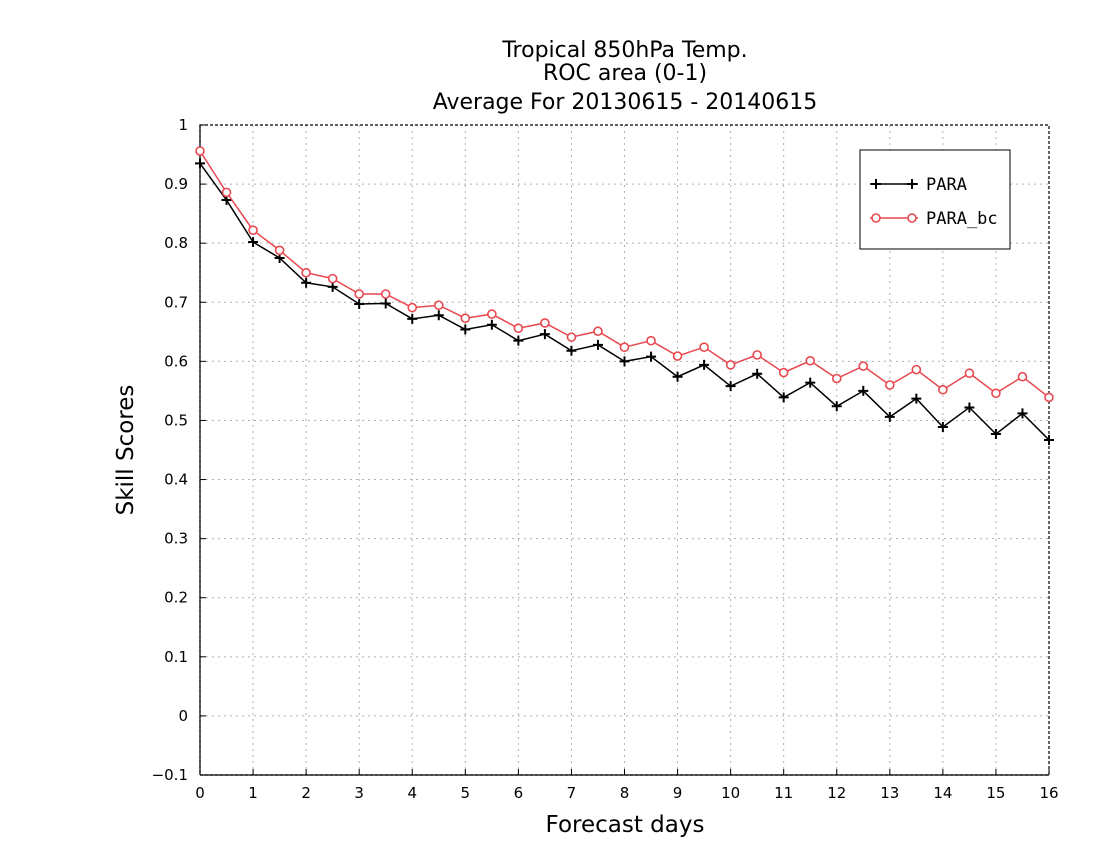  I want to click on y-tick-label: −0.1, so click(170, 775).